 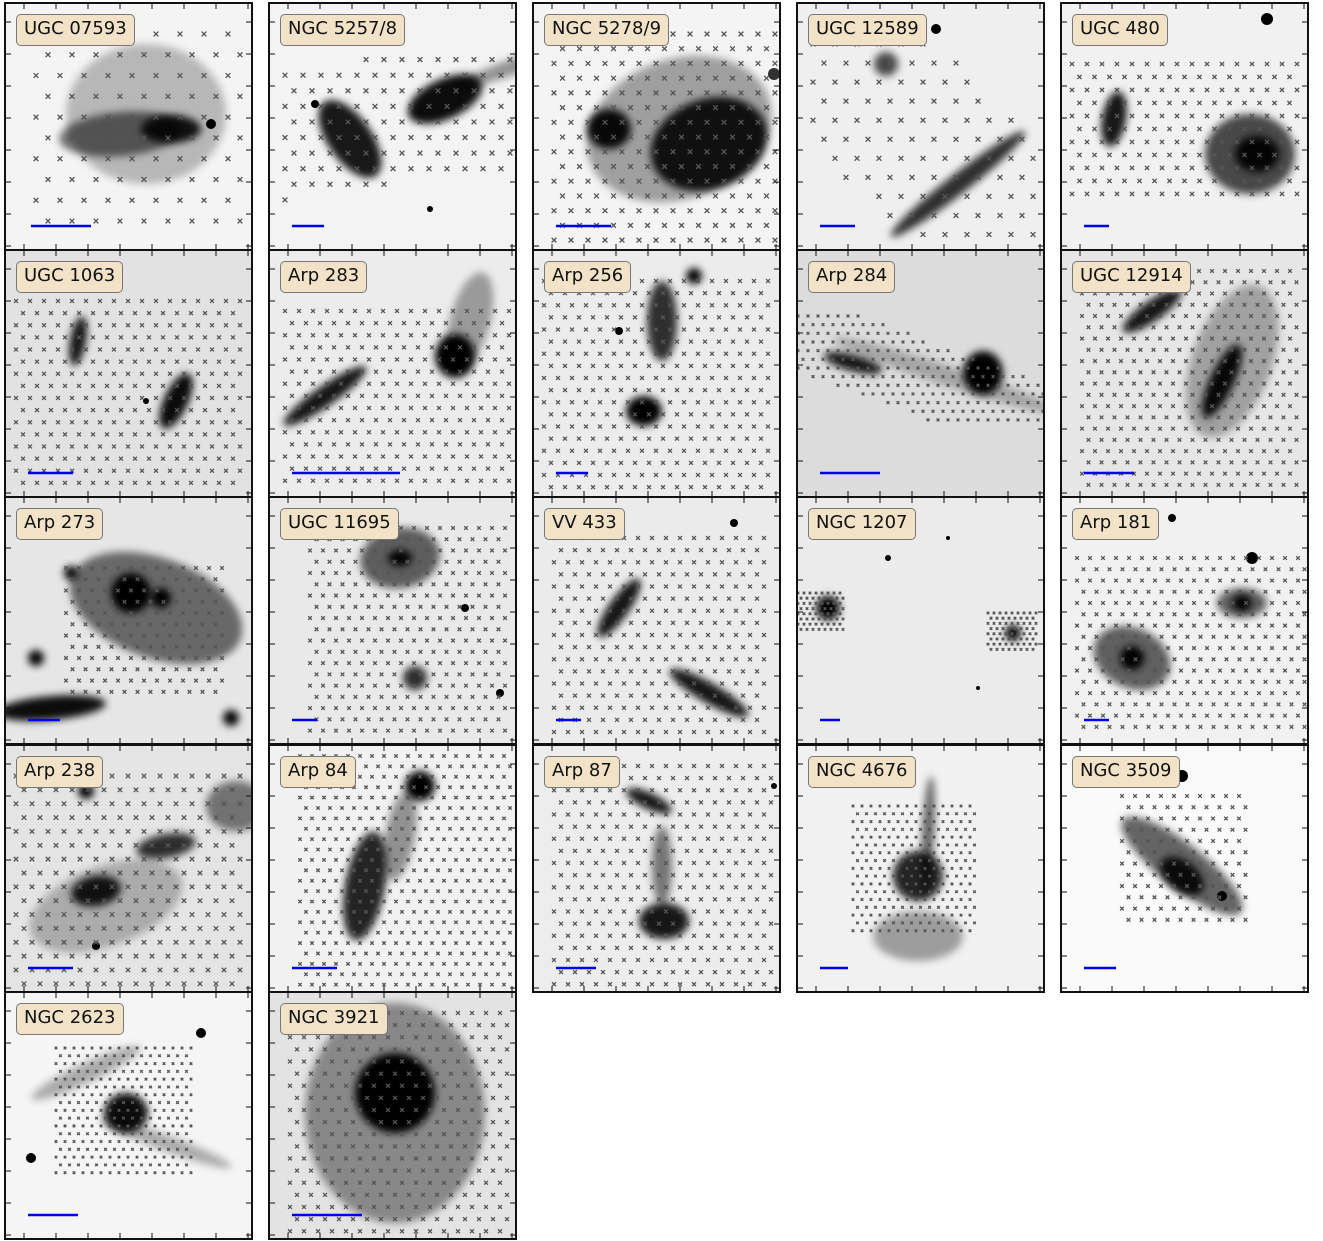 What do you see at coordinates (656, 620) in the screenshot?
I see `galaxy-image` at bounding box center [656, 620].